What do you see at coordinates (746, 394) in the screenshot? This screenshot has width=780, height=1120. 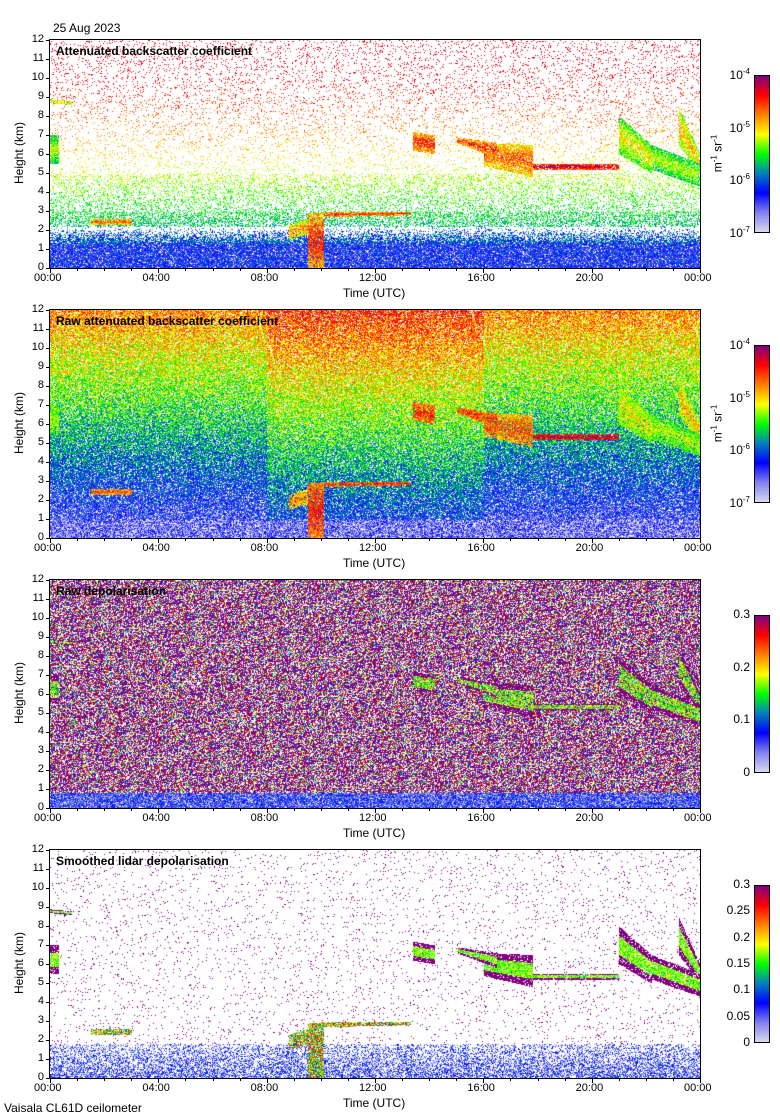 I see `tick-exponent: -5` at bounding box center [746, 394].